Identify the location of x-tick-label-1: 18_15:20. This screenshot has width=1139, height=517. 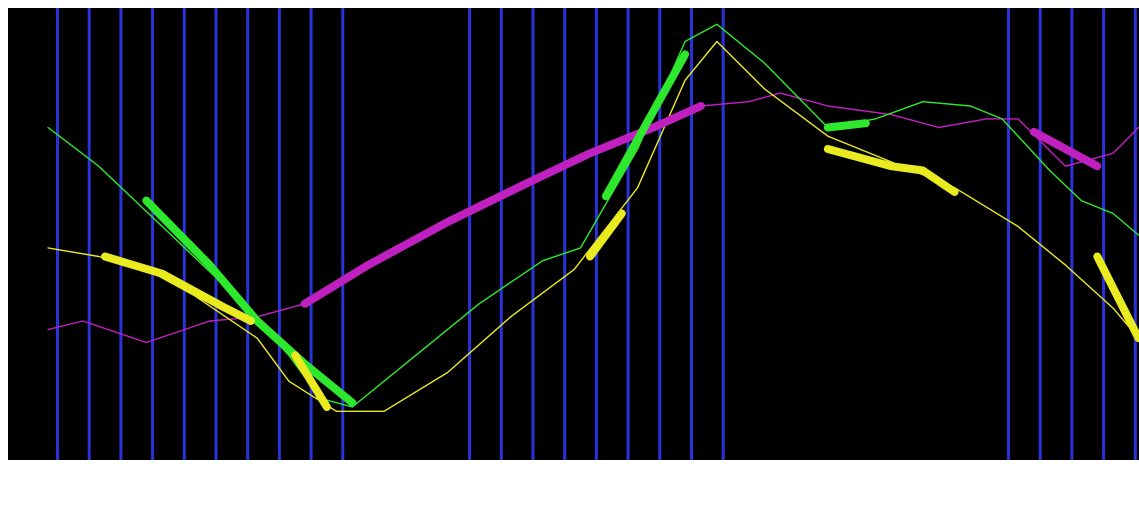
(384, 492).